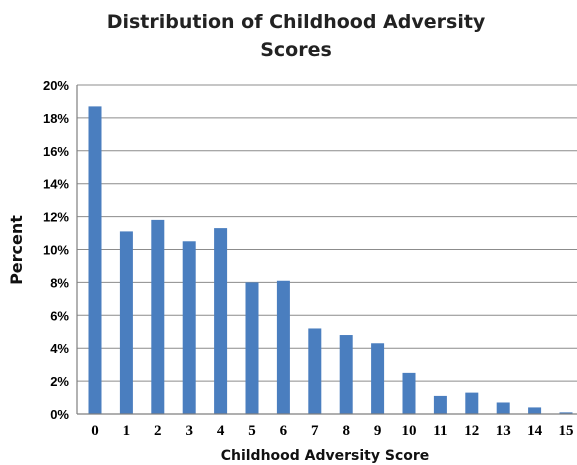 Image resolution: width=577 pixels, height=465 pixels. Describe the element at coordinates (440, 431) in the screenshot. I see `x-tick-label: 11` at that location.